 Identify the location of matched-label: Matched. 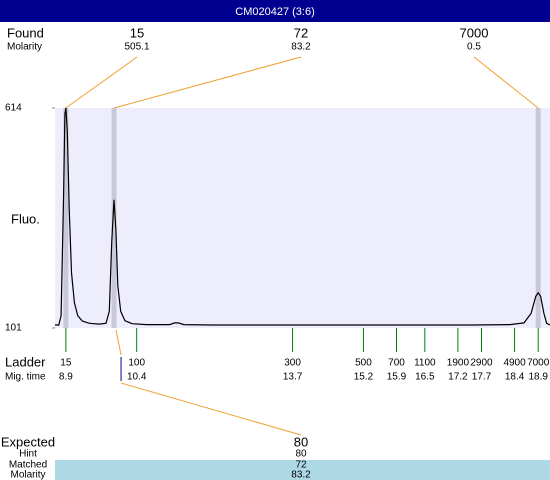
(28, 465).